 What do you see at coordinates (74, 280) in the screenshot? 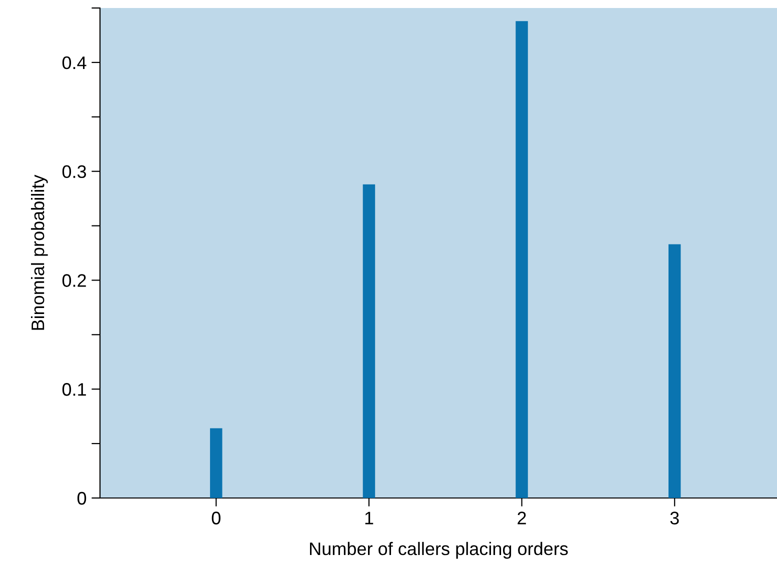
I see `y-tick-label: 0.2` at bounding box center [74, 280].